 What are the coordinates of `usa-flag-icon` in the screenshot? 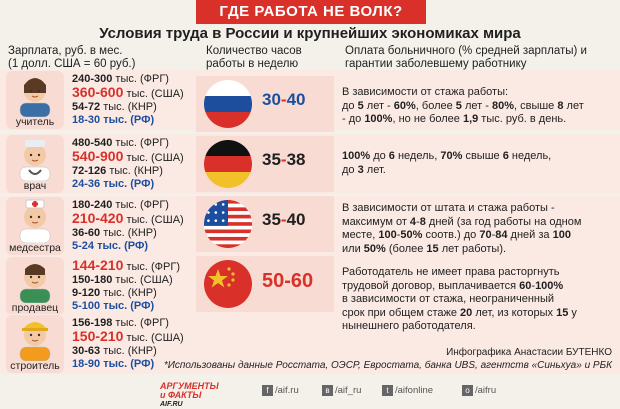 It's located at (228, 224).